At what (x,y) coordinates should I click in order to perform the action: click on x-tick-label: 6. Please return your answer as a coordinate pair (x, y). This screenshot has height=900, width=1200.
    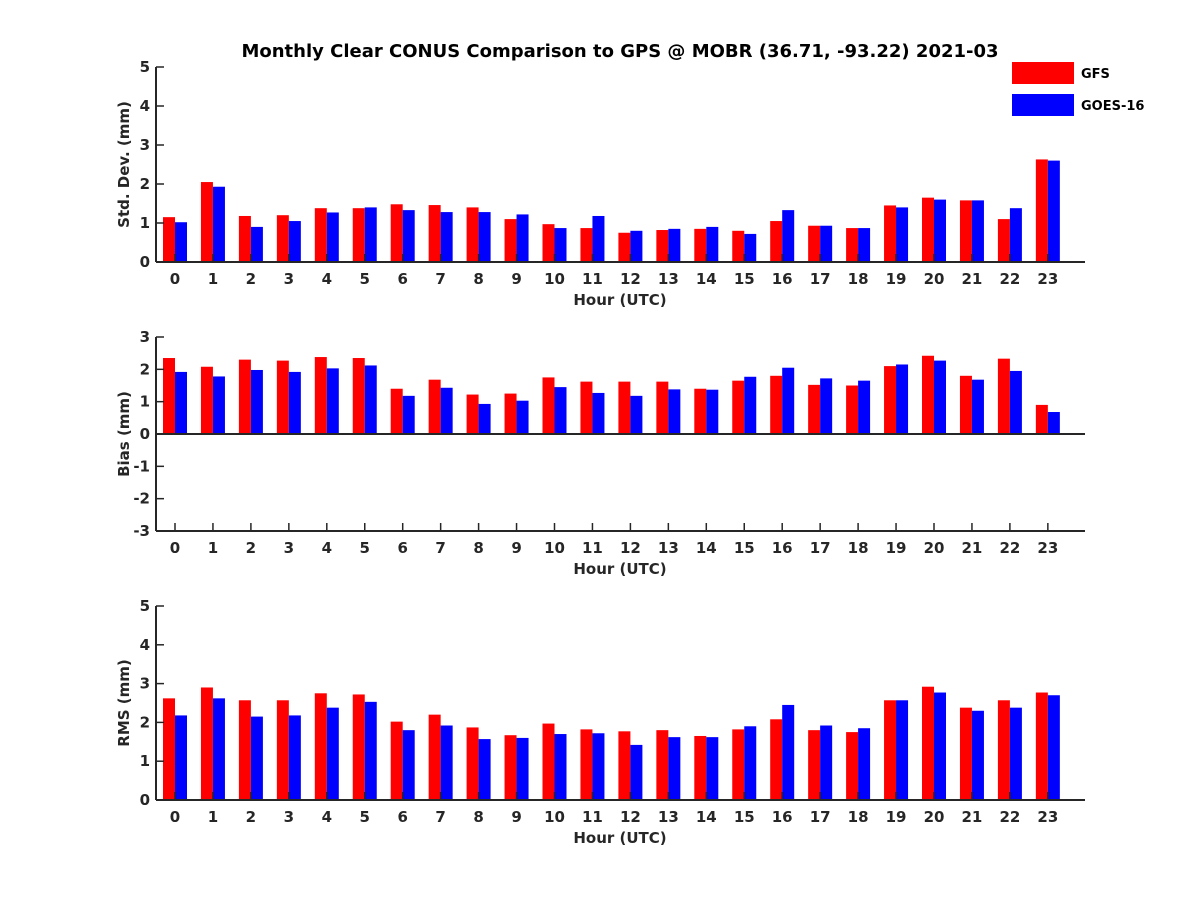
    Looking at the image, I should click on (402, 279).